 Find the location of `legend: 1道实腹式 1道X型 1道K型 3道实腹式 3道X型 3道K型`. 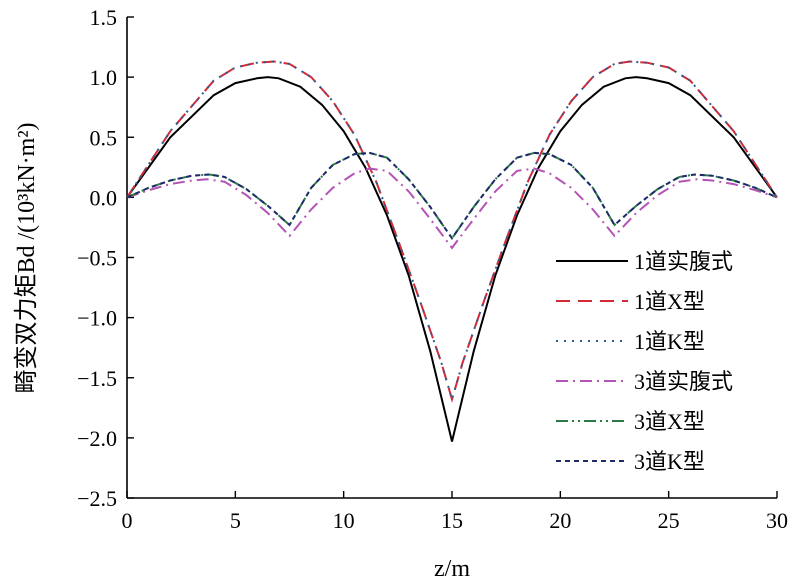

legend: 1道实腹式 1道X型 1道K型 3道实腹式 3道X型 3道K型 is located at coordinates (644, 361).